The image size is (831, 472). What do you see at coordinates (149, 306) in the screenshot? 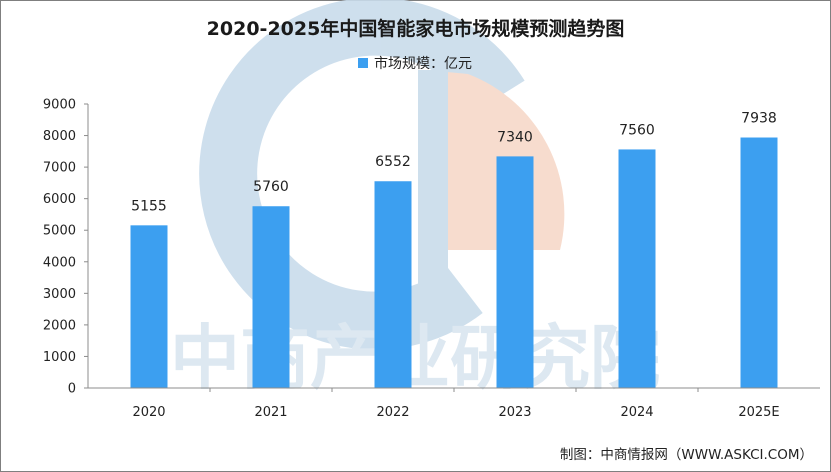
I see `bar-2020` at bounding box center [149, 306].